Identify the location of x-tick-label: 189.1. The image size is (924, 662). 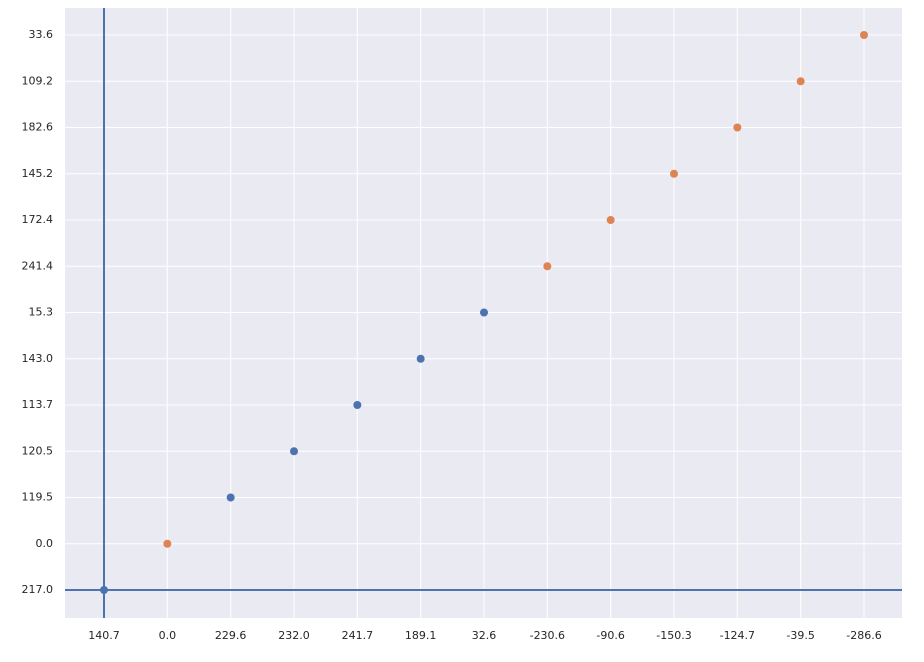
(421, 635).